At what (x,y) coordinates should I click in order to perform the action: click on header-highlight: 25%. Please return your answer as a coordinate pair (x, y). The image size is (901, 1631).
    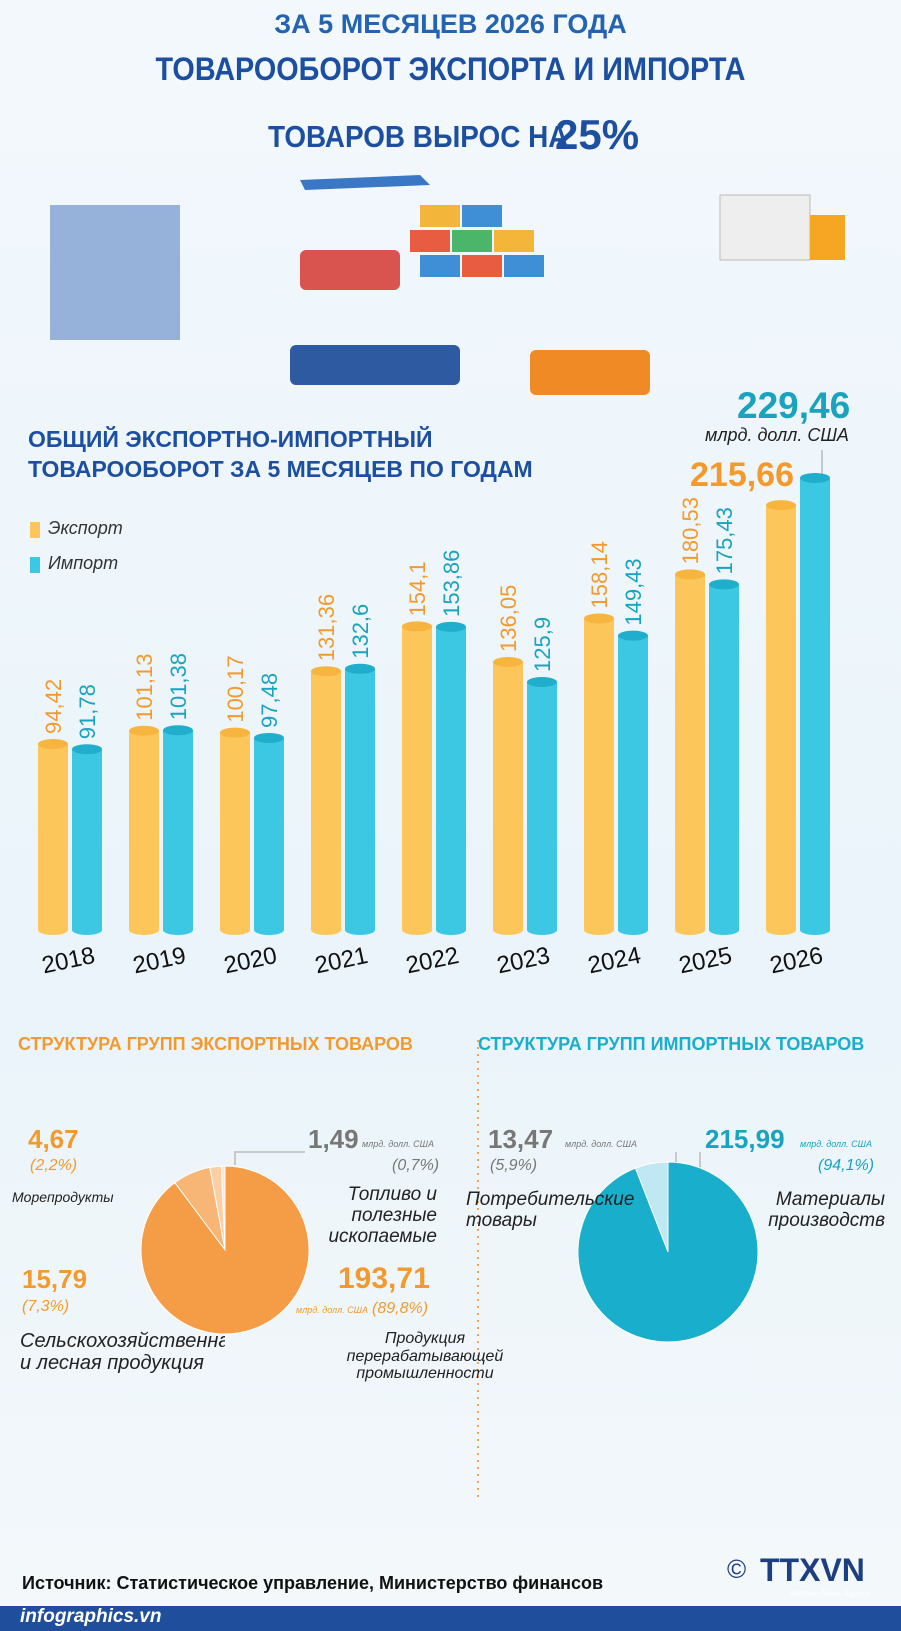
    Looking at the image, I should click on (597, 134).